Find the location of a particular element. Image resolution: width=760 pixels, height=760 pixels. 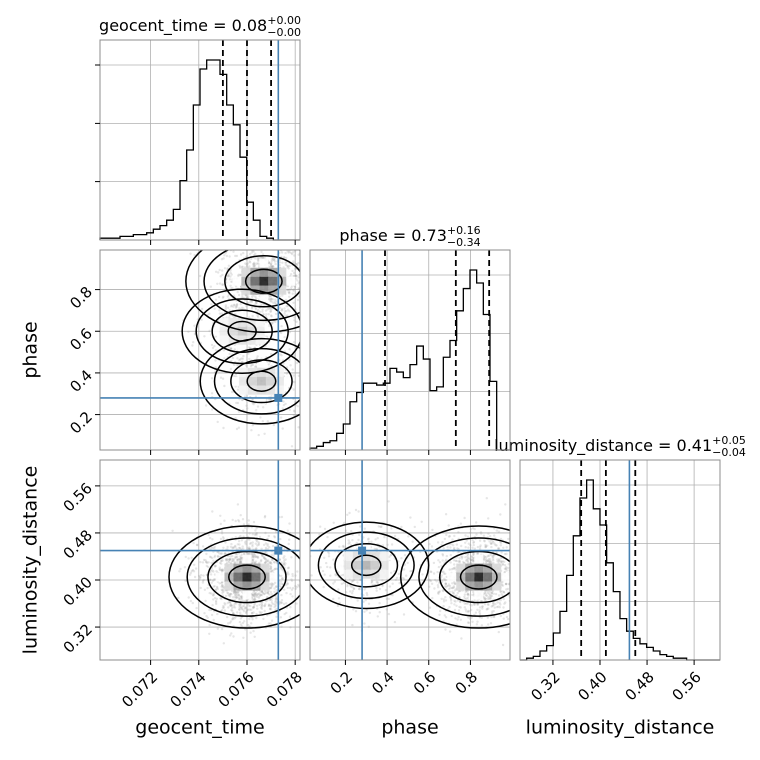

xlabel-luminosity-distance: luminosity_distance is located at coordinates (620, 728).